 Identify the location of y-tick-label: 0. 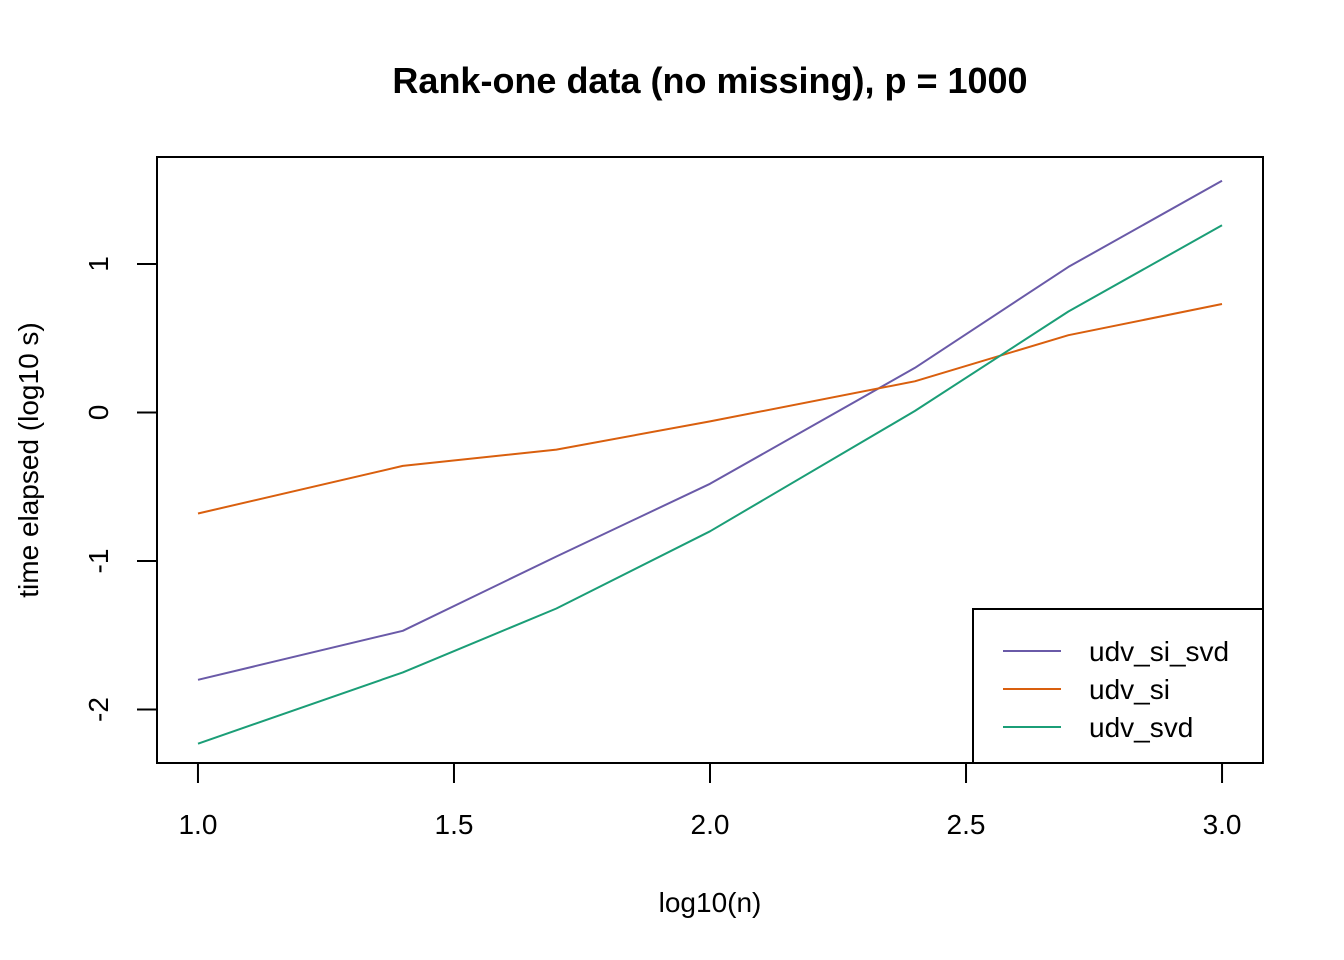
(98, 413).